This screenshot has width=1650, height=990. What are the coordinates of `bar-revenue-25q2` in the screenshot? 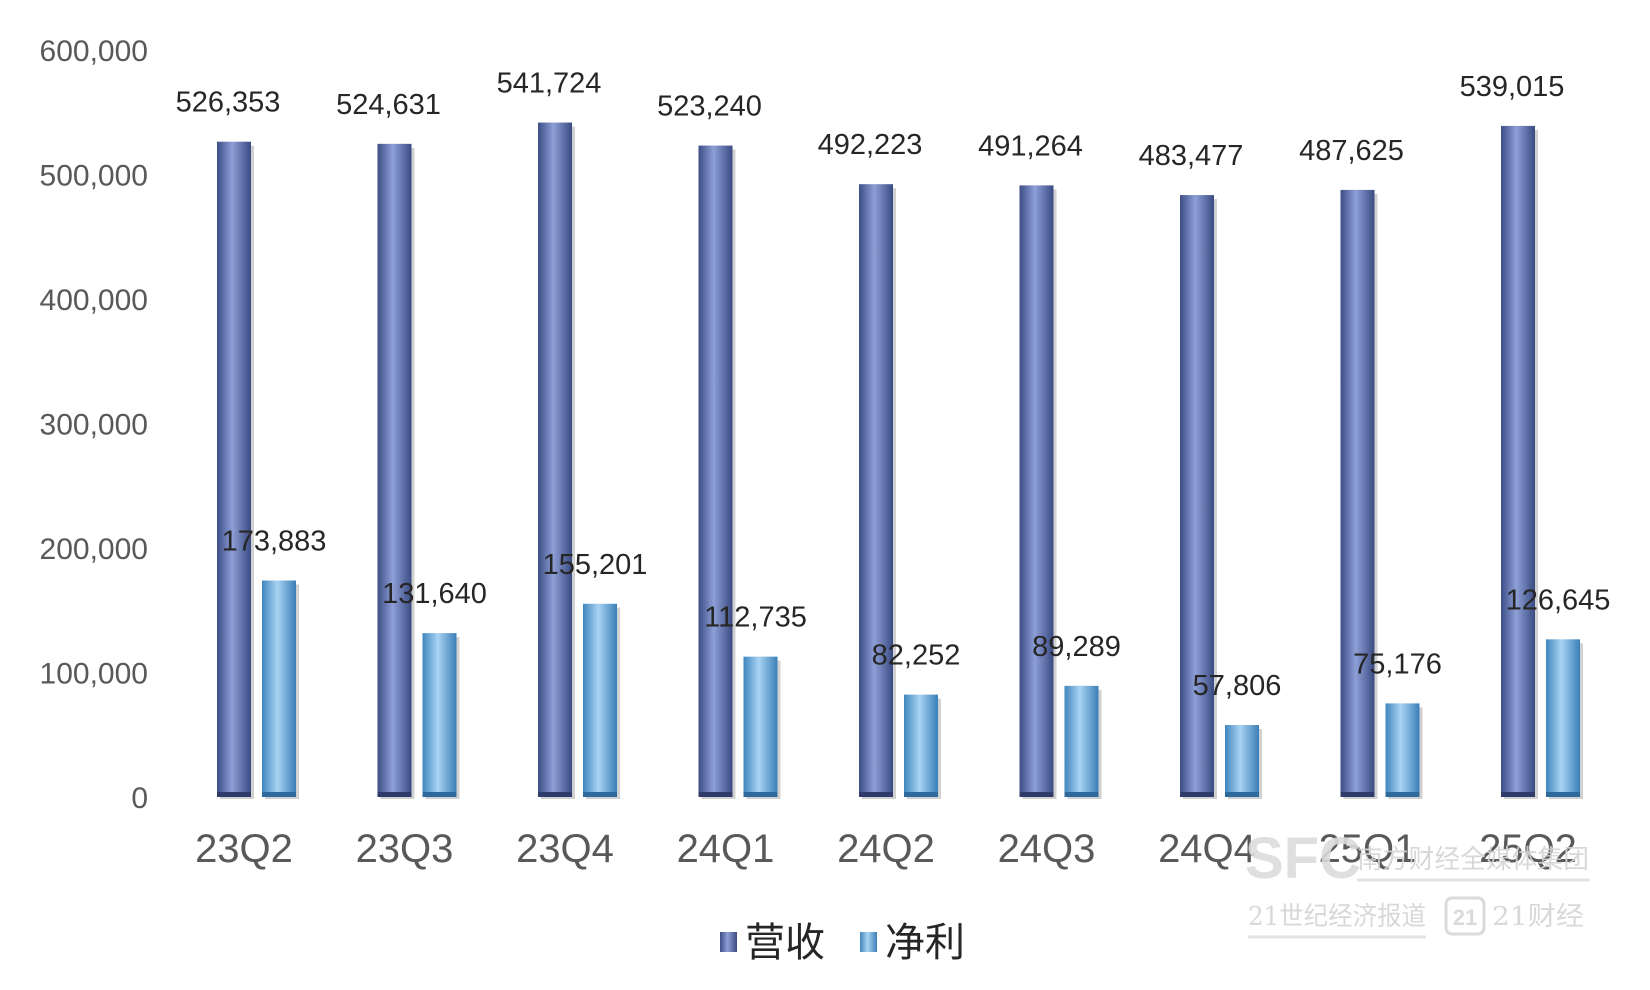 It's located at (1518, 461).